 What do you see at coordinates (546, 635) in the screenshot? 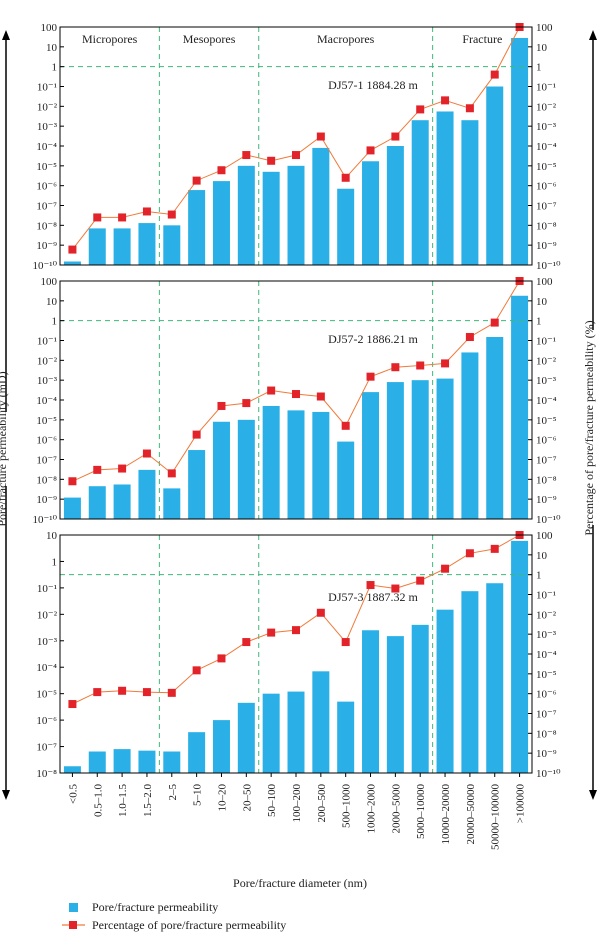
I see `right-tick-label: 10⁻³` at bounding box center [546, 635].